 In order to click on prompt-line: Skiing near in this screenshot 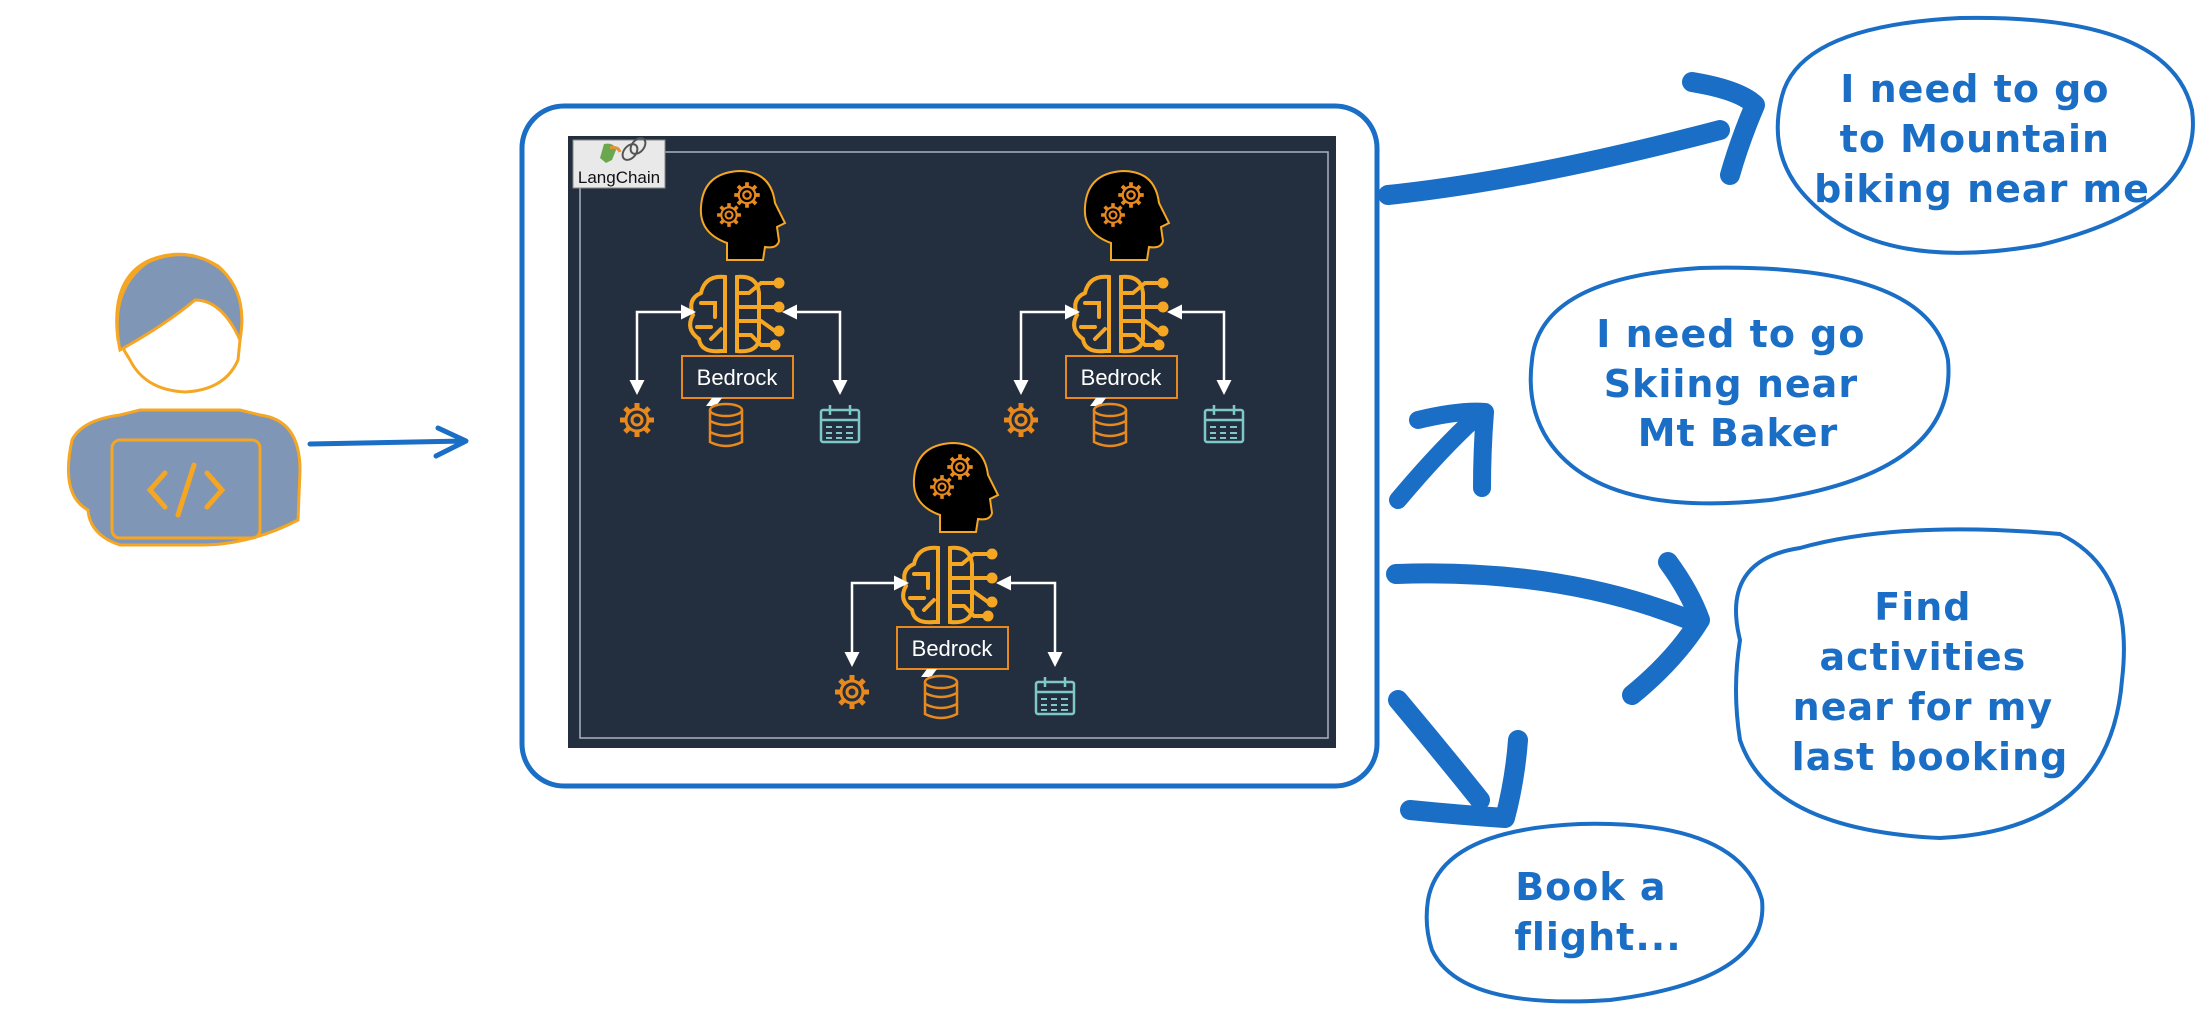, I will do `click(1731, 384)`.